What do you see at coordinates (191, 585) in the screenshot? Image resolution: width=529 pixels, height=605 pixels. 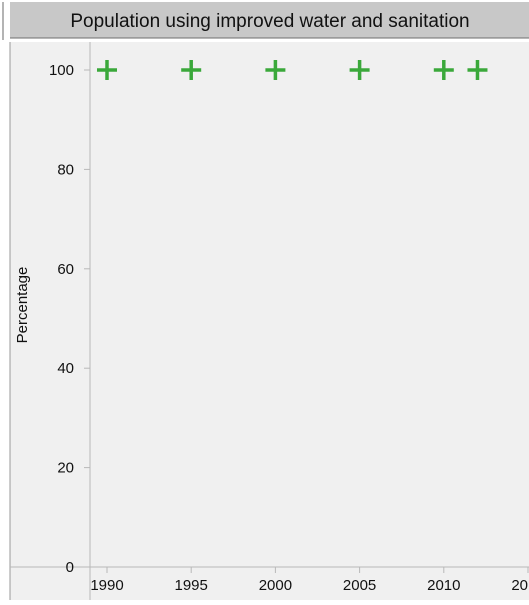 I see `x-tick-label: 1995` at bounding box center [191, 585].